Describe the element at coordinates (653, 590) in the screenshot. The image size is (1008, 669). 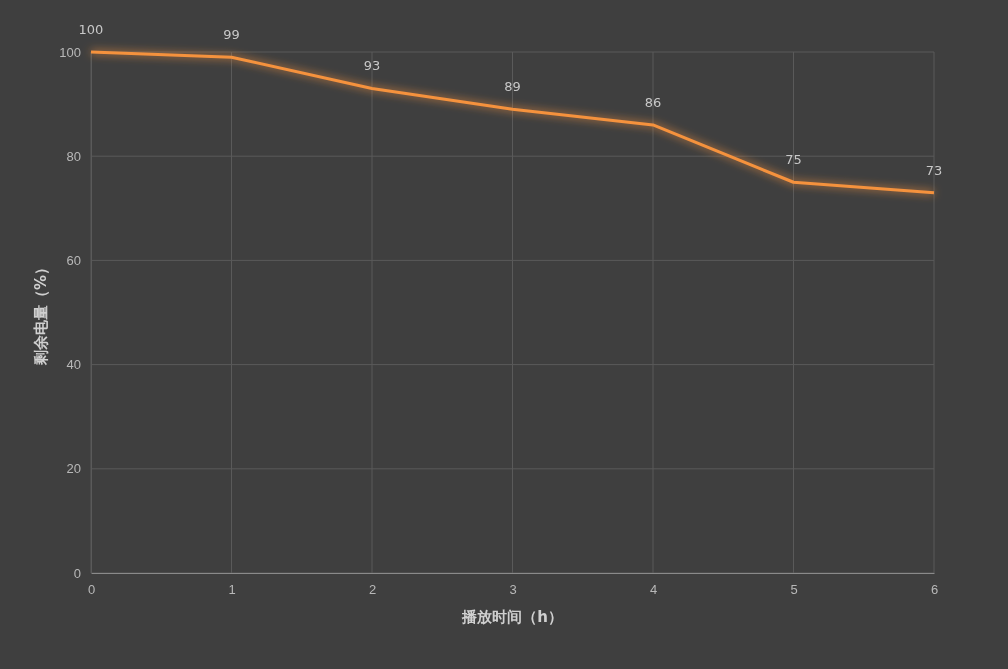
I see `x-tick-label: 4` at that location.